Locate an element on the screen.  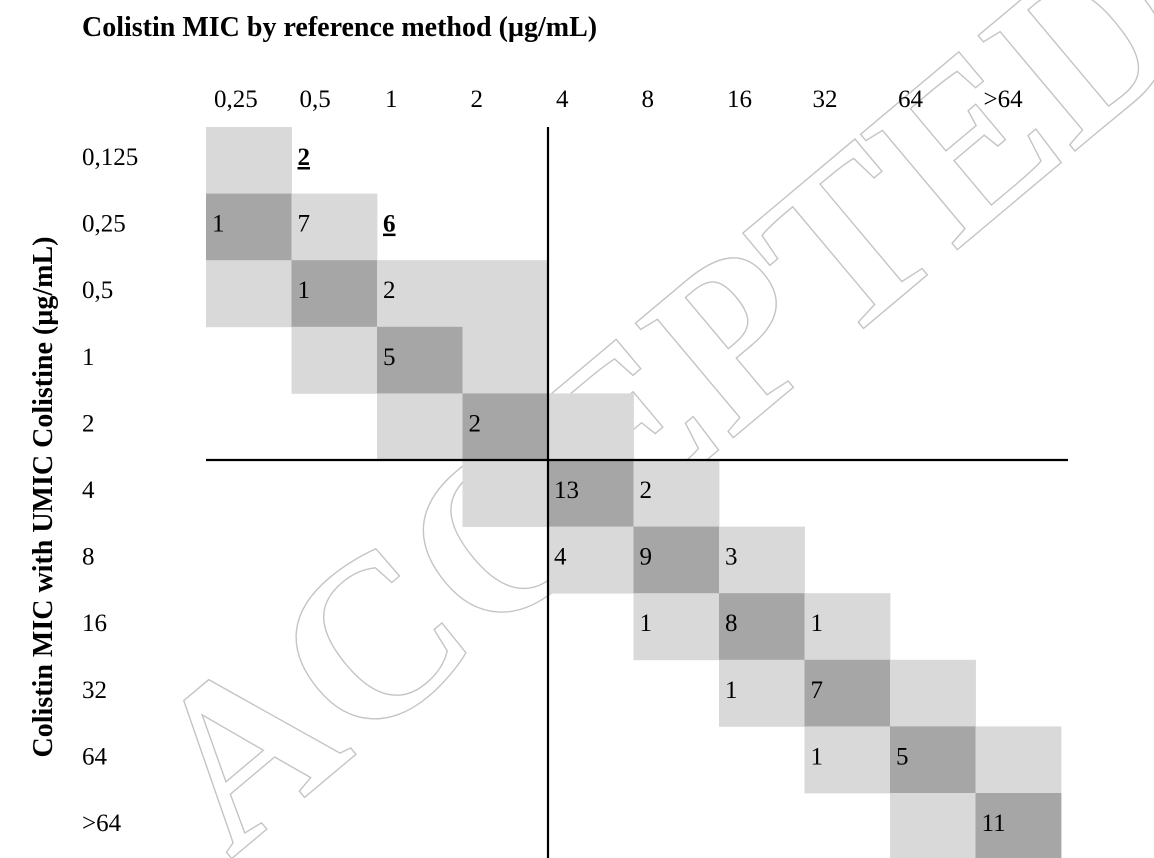
y-axis-label: Colistin MIC with UMIC Colistine (µg/mL) is located at coordinates (43, 497).